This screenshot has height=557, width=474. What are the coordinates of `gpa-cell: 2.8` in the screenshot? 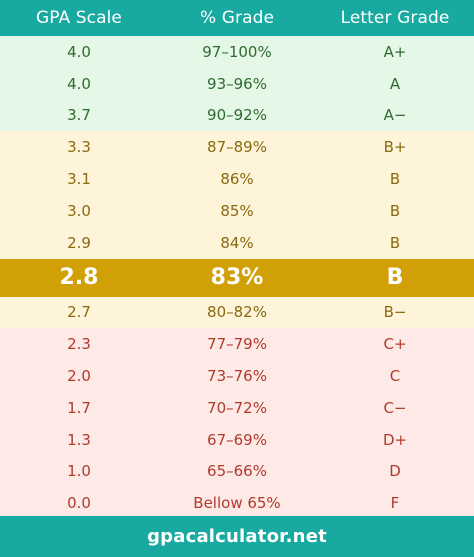 It's located at (79, 278).